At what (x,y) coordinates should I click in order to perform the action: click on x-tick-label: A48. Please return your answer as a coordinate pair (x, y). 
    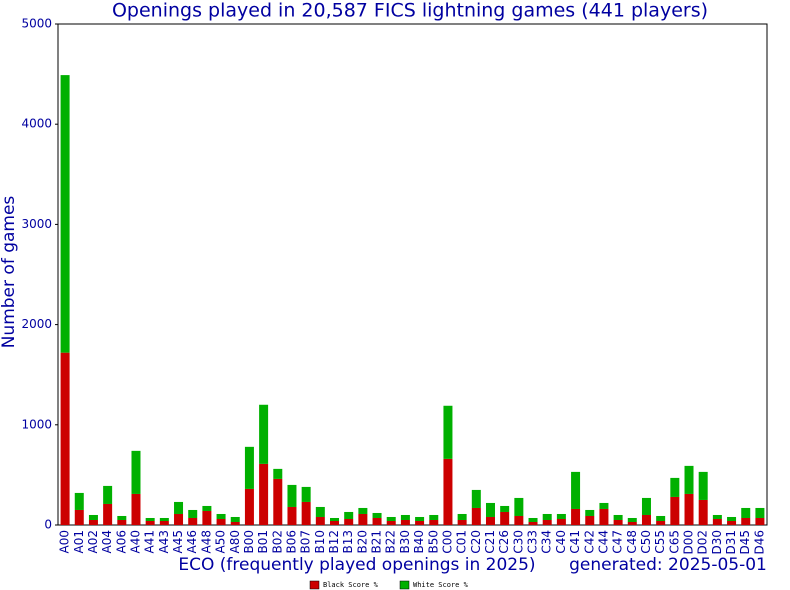
    Looking at the image, I should click on (206, 541).